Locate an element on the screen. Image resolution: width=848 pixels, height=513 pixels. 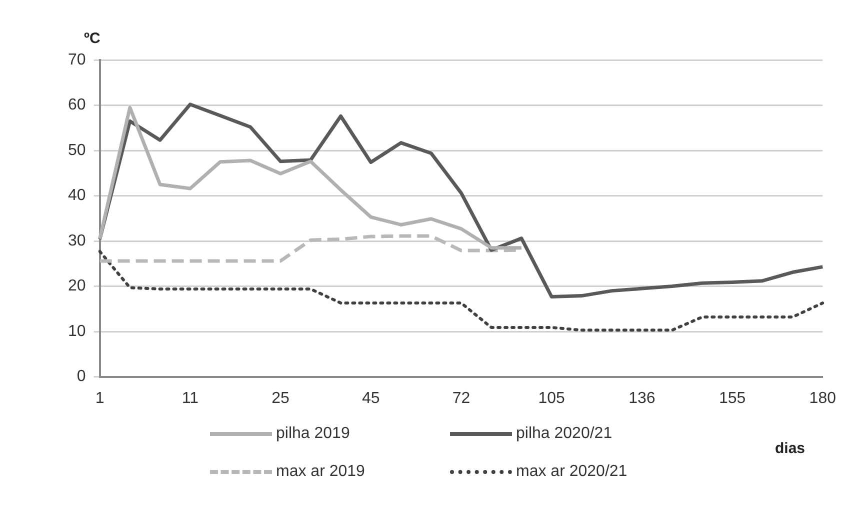
y-tick-label: 60 is located at coordinates (77, 105).